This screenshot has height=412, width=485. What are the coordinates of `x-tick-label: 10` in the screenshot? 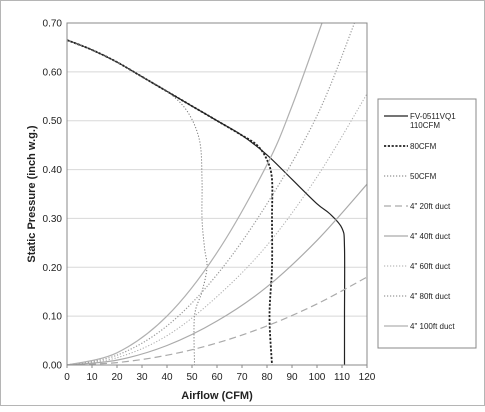 It's located at (92, 377).